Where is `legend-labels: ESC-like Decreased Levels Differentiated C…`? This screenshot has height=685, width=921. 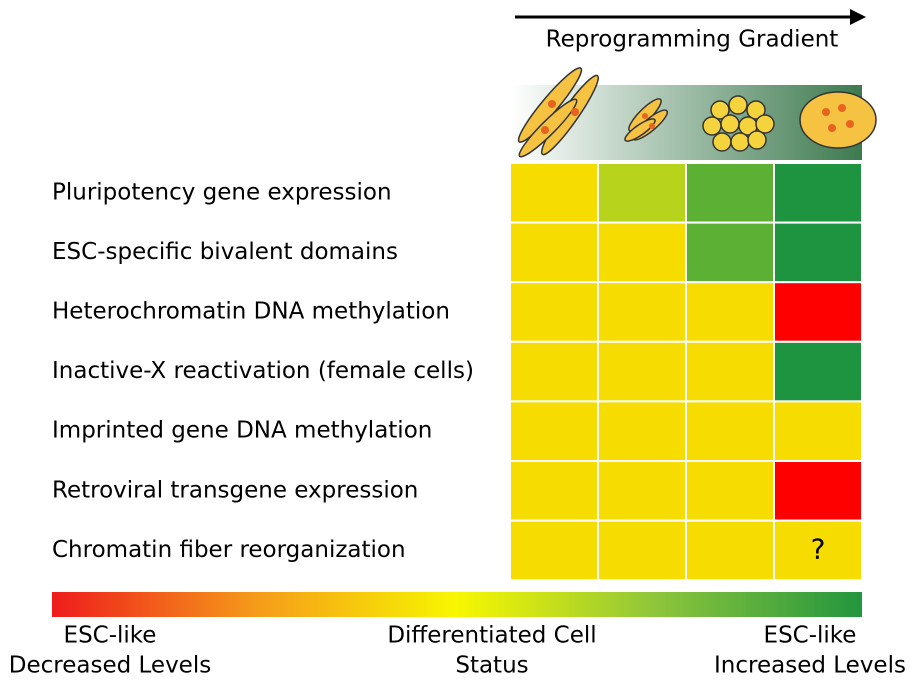 legend-labels: ESC-like Decreased Levels Differentiated C… is located at coordinates (457, 651).